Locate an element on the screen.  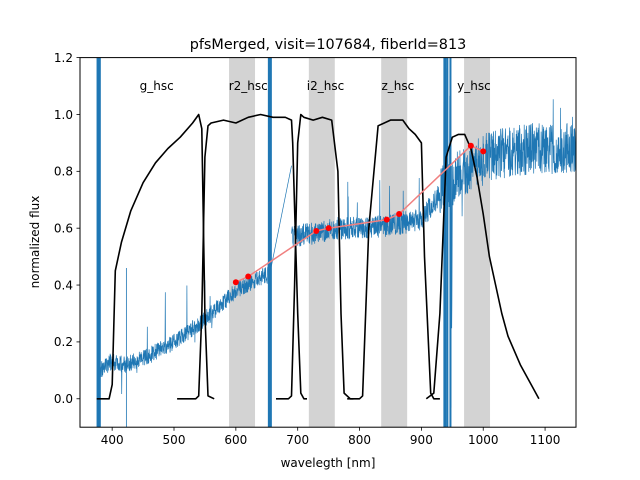
filter-label-i2_hsc: i2_hsc is located at coordinates (325, 86).